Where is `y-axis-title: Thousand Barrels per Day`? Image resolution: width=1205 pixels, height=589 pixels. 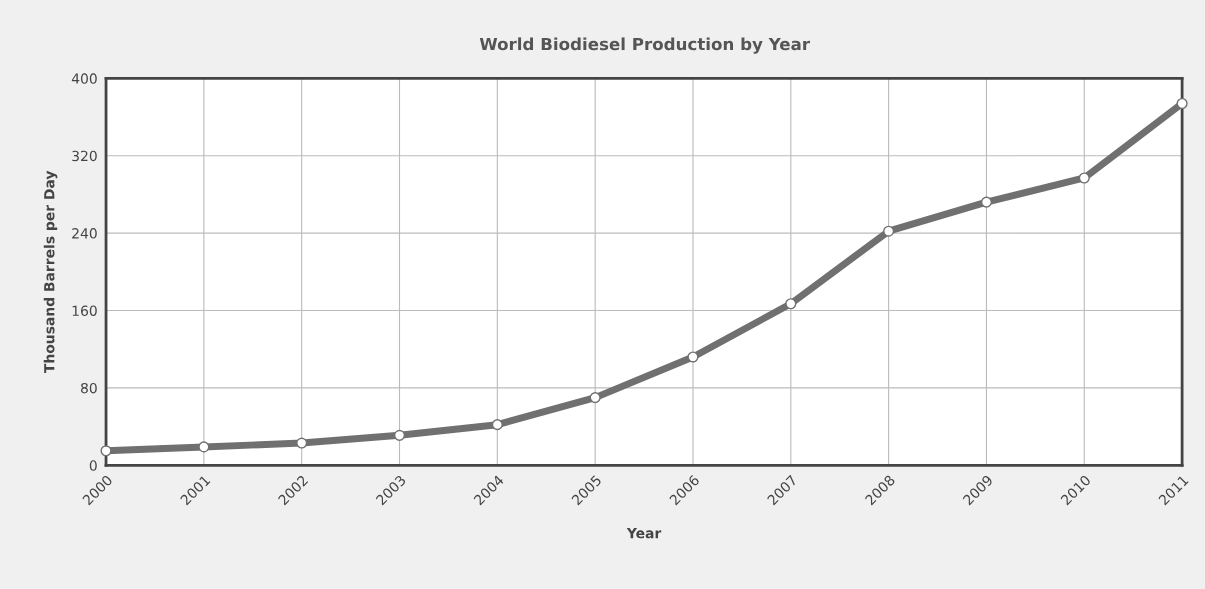
y-axis-title: Thousand Barrels per Day is located at coordinates (50, 272).